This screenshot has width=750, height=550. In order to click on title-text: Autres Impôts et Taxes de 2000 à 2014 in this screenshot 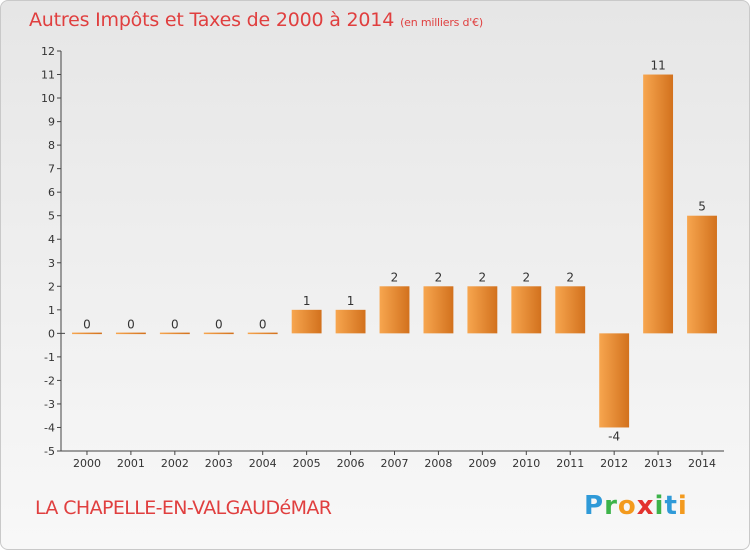, I will do `click(212, 20)`.